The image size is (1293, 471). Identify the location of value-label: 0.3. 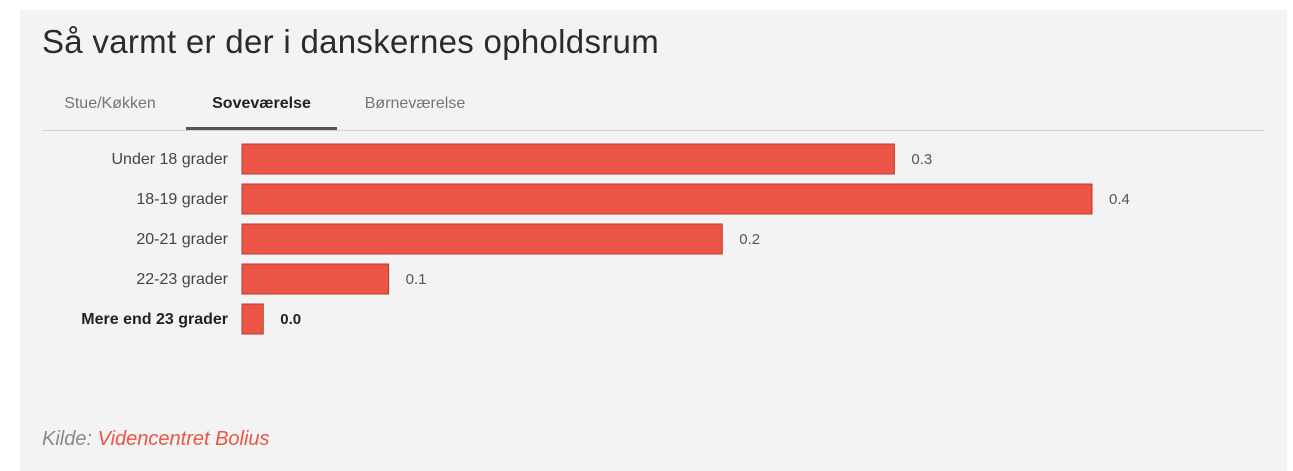
(921, 159).